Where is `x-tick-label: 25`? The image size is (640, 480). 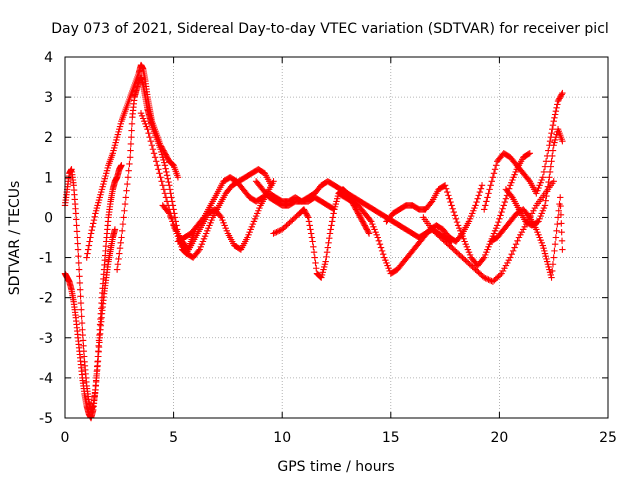 x-tick-label: 25 is located at coordinates (608, 438).